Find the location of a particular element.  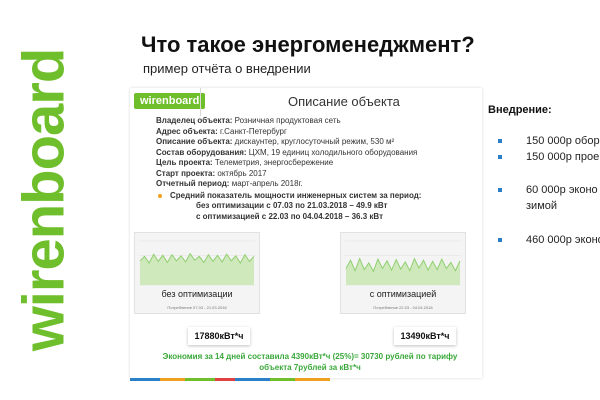

chart-left-caption: без оптимизации is located at coordinates (197, 294).